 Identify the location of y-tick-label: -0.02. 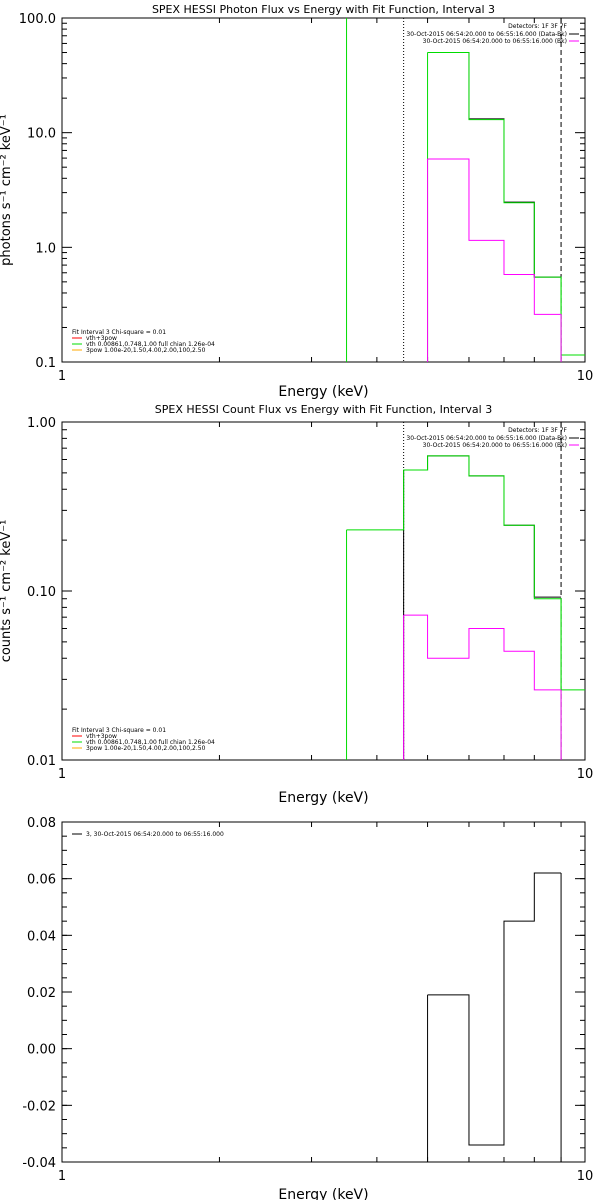
(39, 1106).